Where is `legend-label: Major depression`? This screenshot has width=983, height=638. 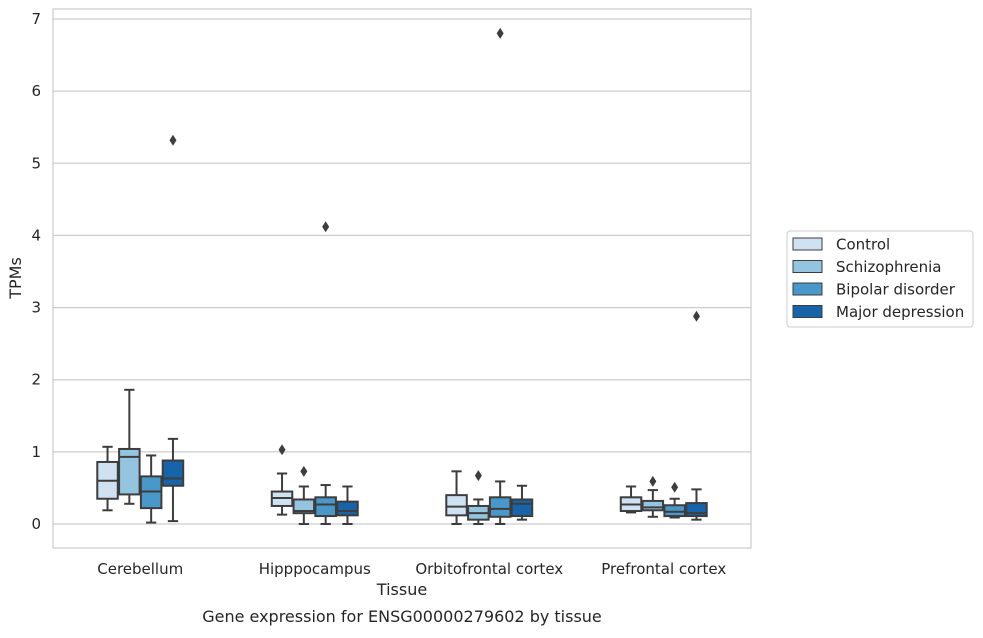 legend-label: Major depression is located at coordinates (900, 312).